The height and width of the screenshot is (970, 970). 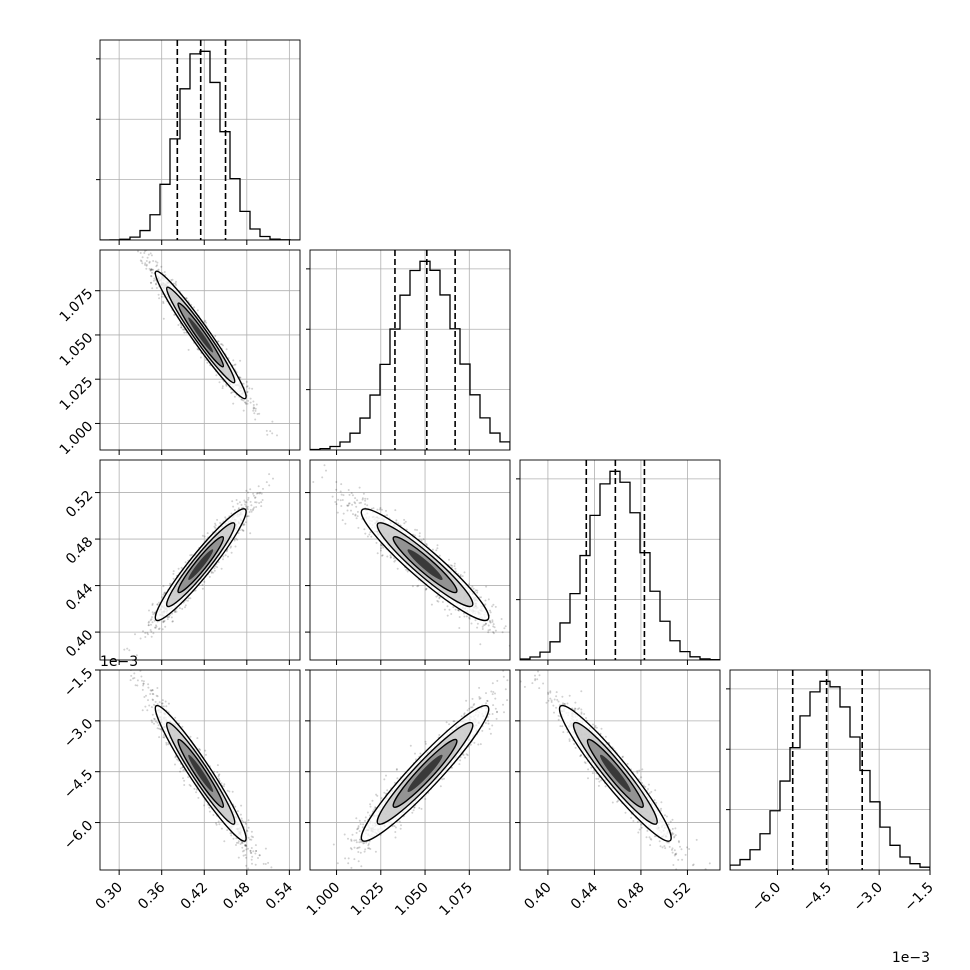 I want to click on y-tick-label: 1.050, so click(x=77, y=350).